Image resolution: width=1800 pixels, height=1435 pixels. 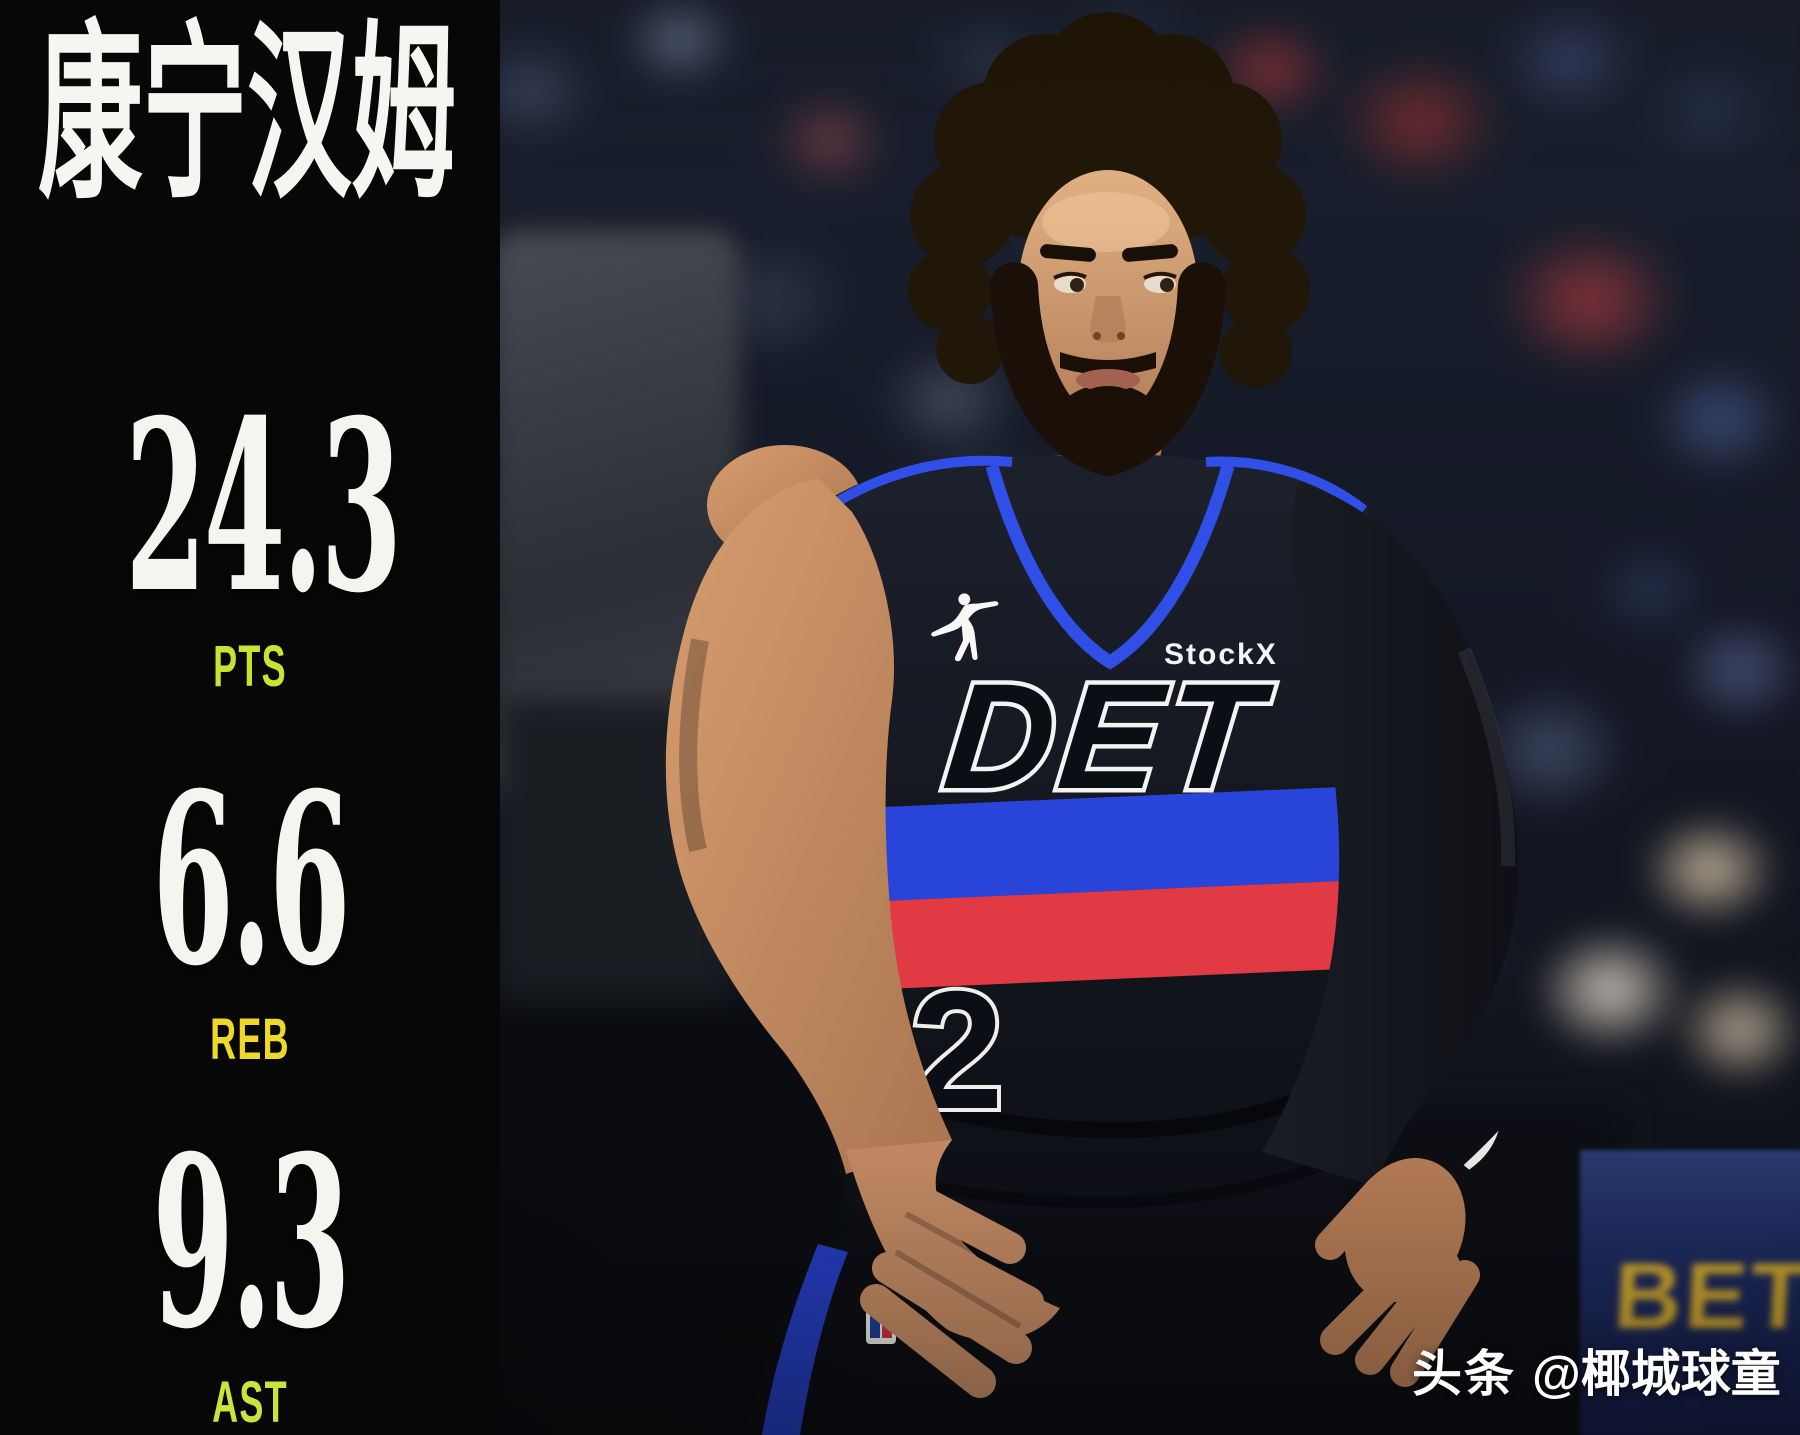 What do you see at coordinates (805, 1339) in the screenshot?
I see `shorts-side-trim` at bounding box center [805, 1339].